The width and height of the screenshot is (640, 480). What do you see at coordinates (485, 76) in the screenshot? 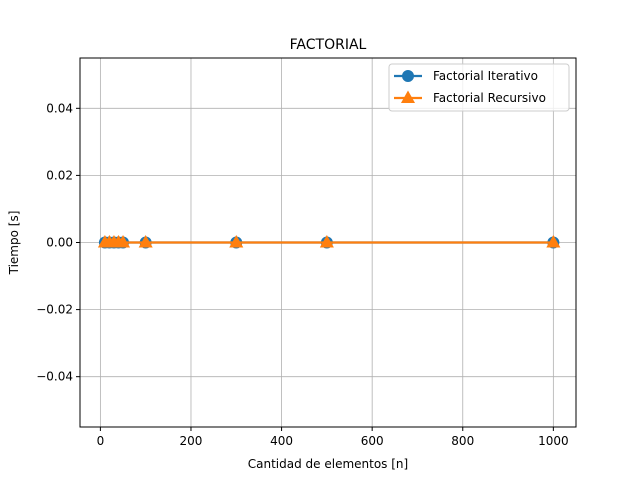
I see `legend-label: Factorial Iterativo` at bounding box center [485, 76].